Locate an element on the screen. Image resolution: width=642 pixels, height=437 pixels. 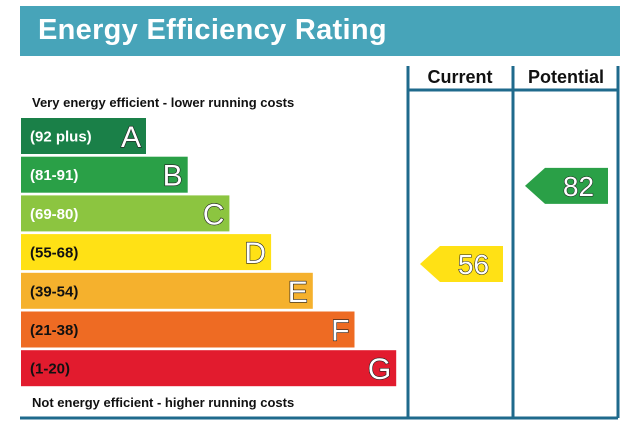
band-a-letter: A is located at coordinates (131, 137).